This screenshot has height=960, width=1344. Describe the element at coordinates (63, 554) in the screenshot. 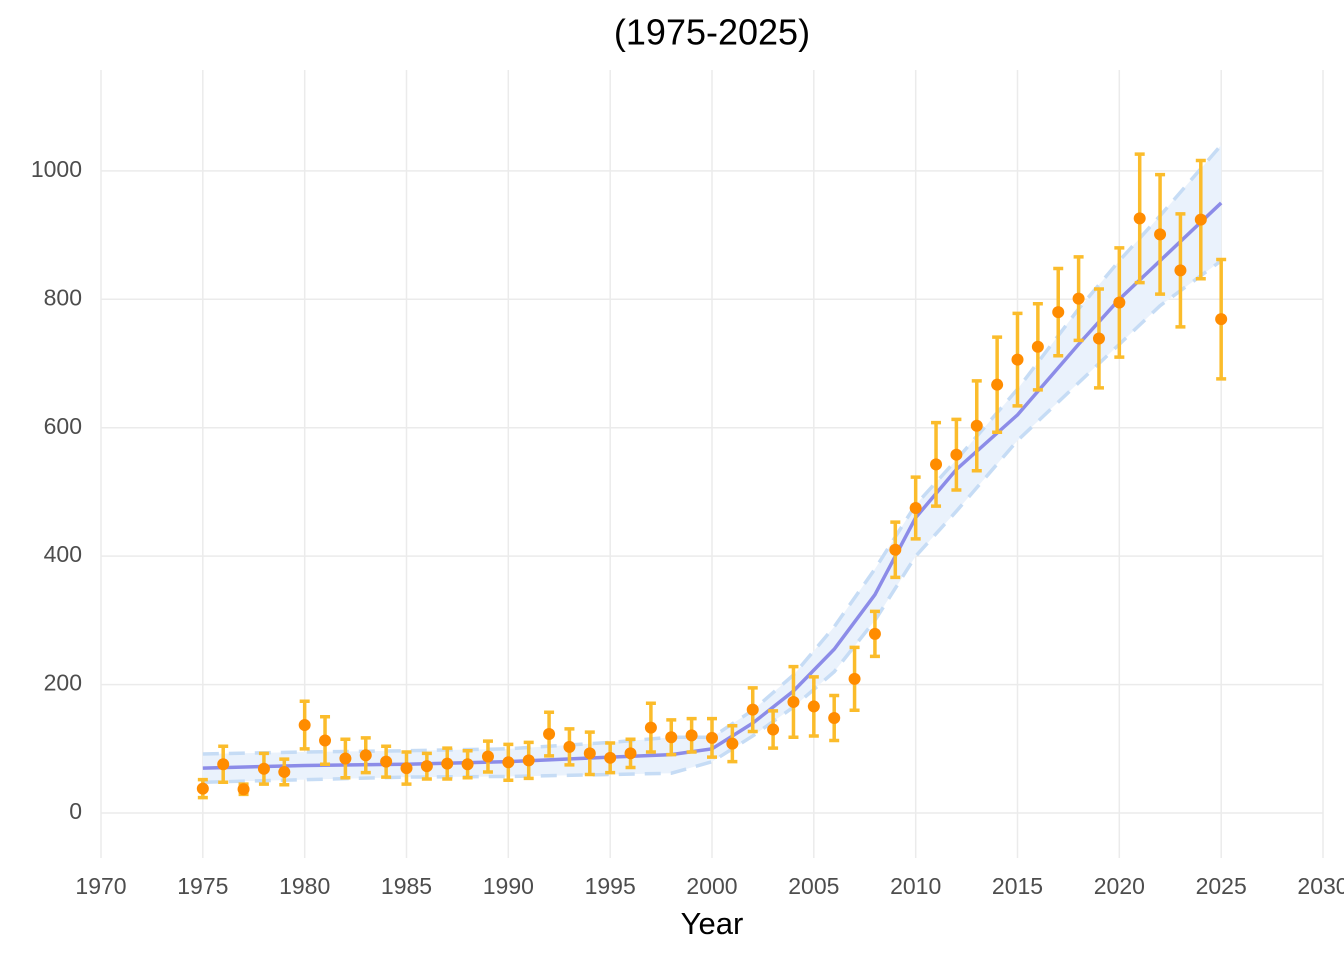

I see `y-tick-label: 400` at that location.